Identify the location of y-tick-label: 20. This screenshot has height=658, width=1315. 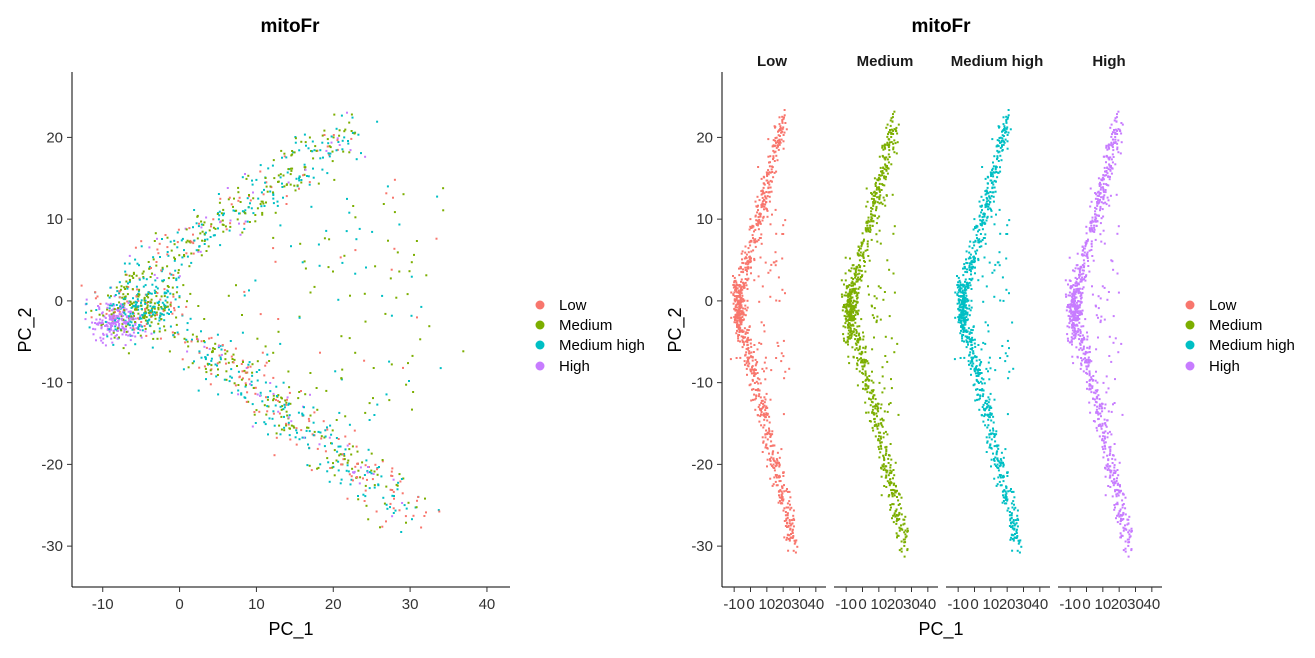
(54, 137).